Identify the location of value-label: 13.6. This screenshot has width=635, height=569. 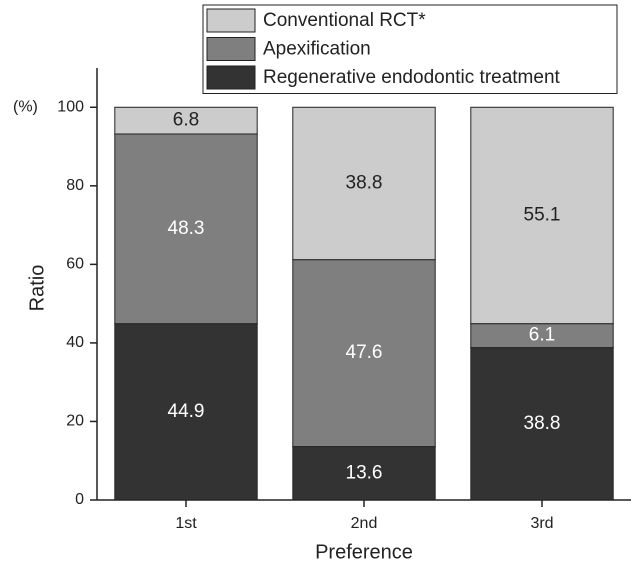
(364, 472).